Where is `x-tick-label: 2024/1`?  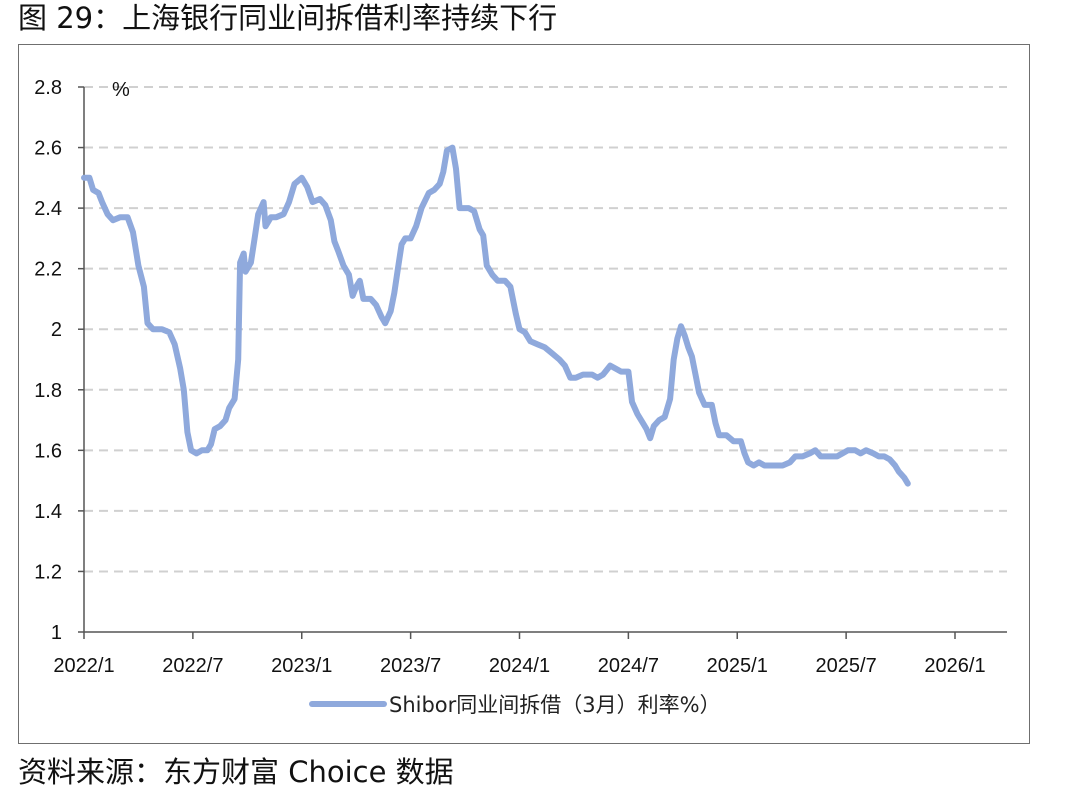
x-tick-label: 2024/1 is located at coordinates (519, 666).